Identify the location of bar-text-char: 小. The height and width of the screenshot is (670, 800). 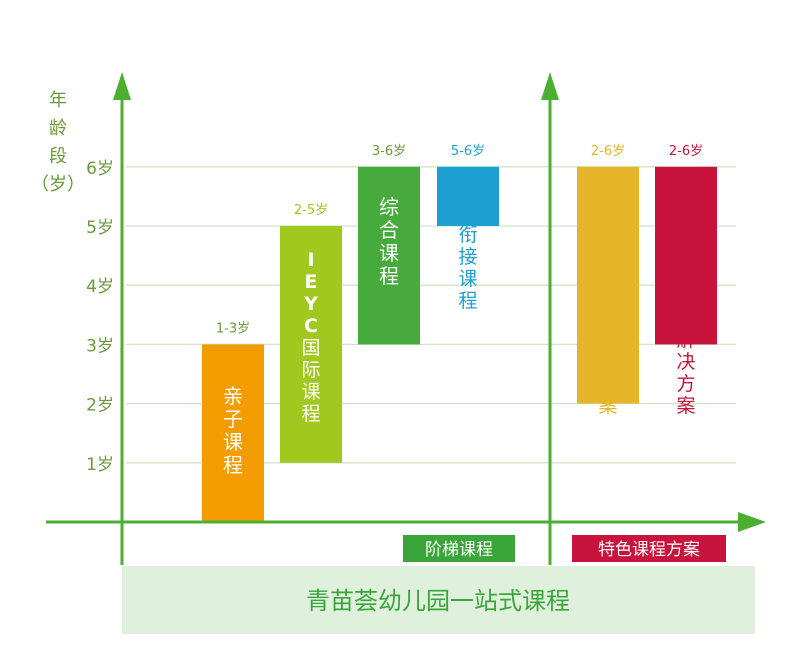
(467, 213).